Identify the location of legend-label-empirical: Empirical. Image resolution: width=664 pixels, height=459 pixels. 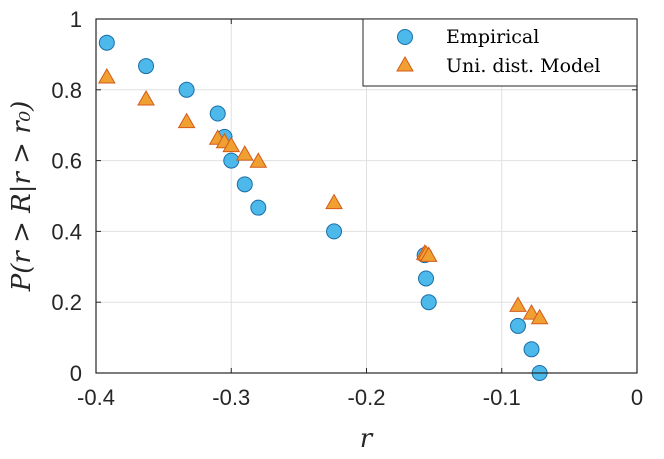
(492, 37).